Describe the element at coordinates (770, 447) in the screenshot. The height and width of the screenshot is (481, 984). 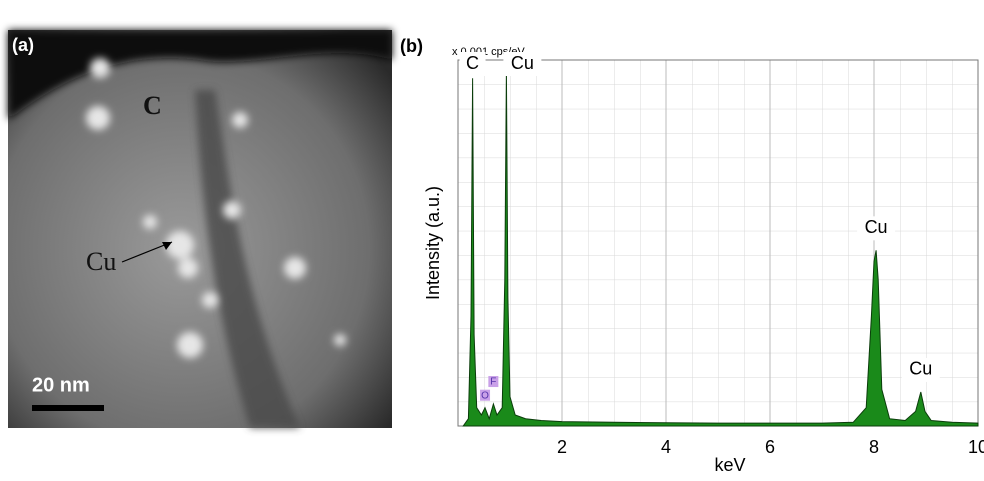
I see `x-tick-label: 6` at that location.